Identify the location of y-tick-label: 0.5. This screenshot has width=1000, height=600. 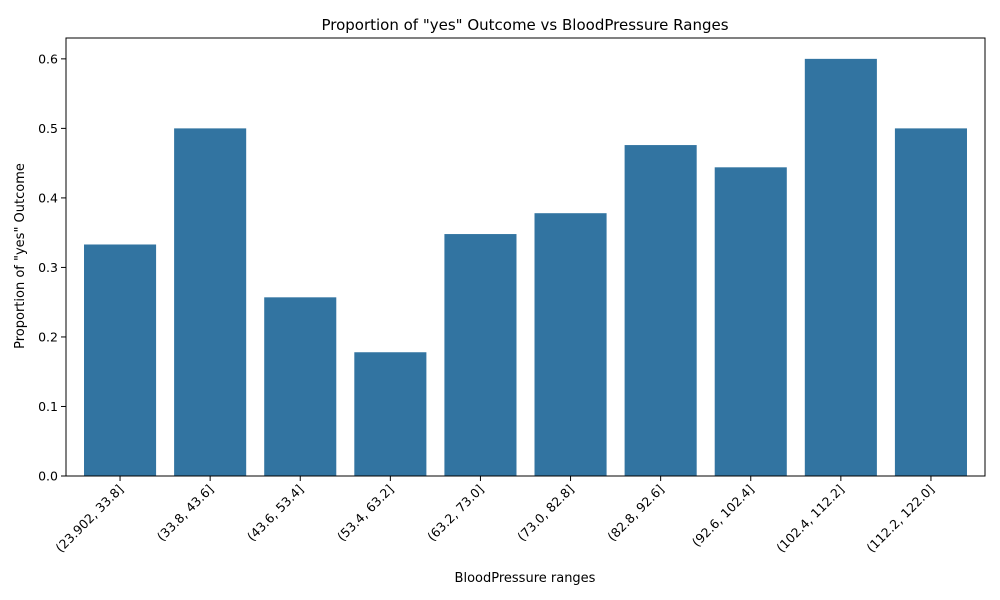
(48, 128).